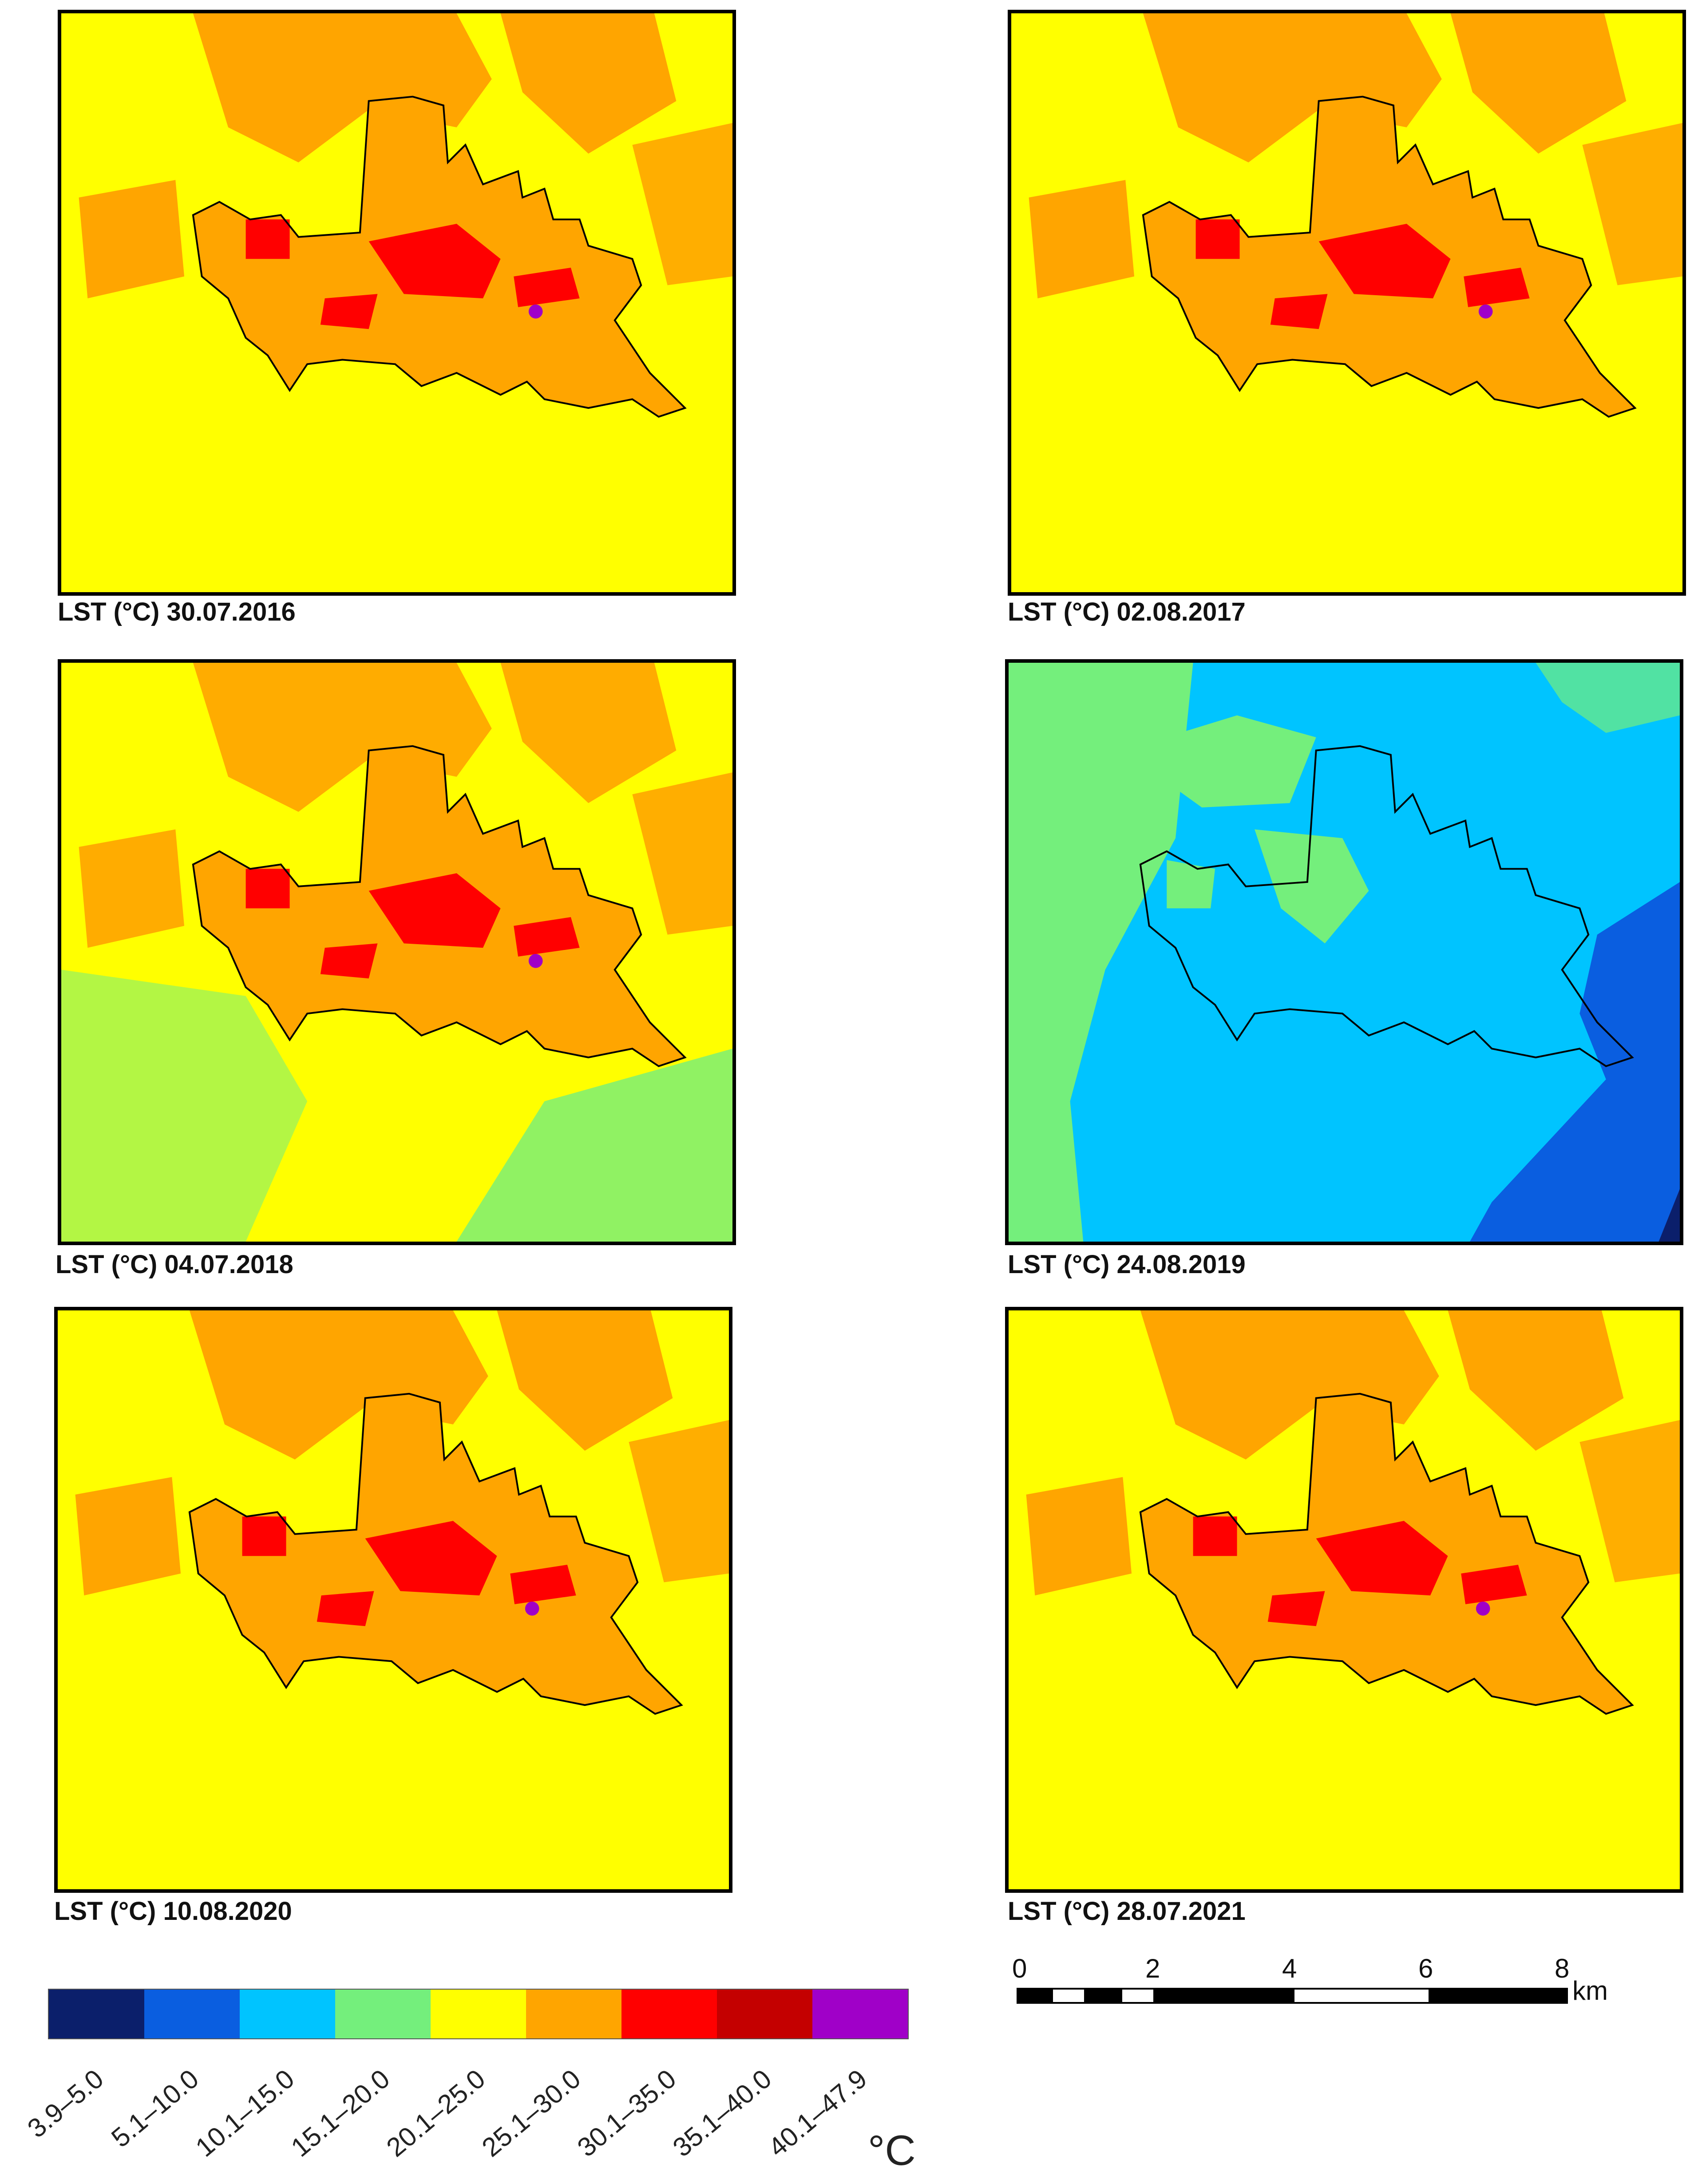 This screenshot has height=2184, width=1702. Describe the element at coordinates (1562, 1969) in the screenshot. I see `scale-tick-8: 8` at that location.